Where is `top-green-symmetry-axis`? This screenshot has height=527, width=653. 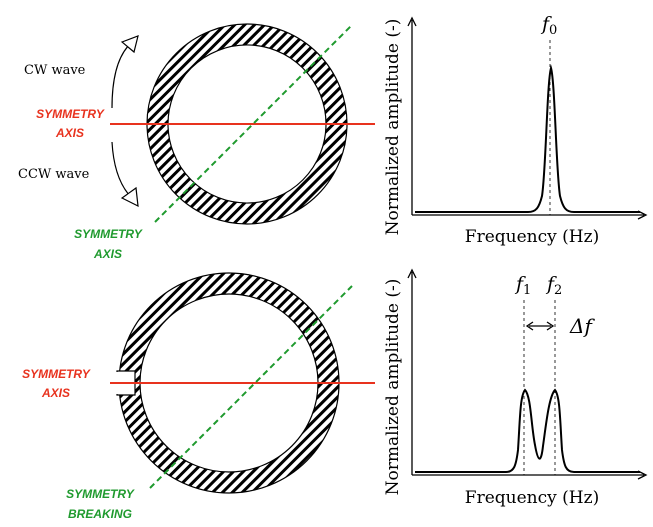 top-green-symmetry-axis is located at coordinates (253, 123).